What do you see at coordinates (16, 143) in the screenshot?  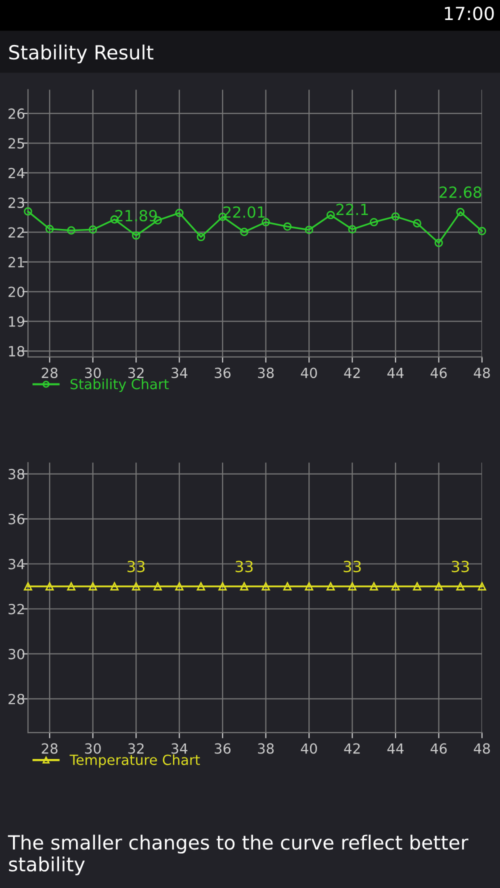 I see `y-tick-label: 25` at bounding box center [16, 143].